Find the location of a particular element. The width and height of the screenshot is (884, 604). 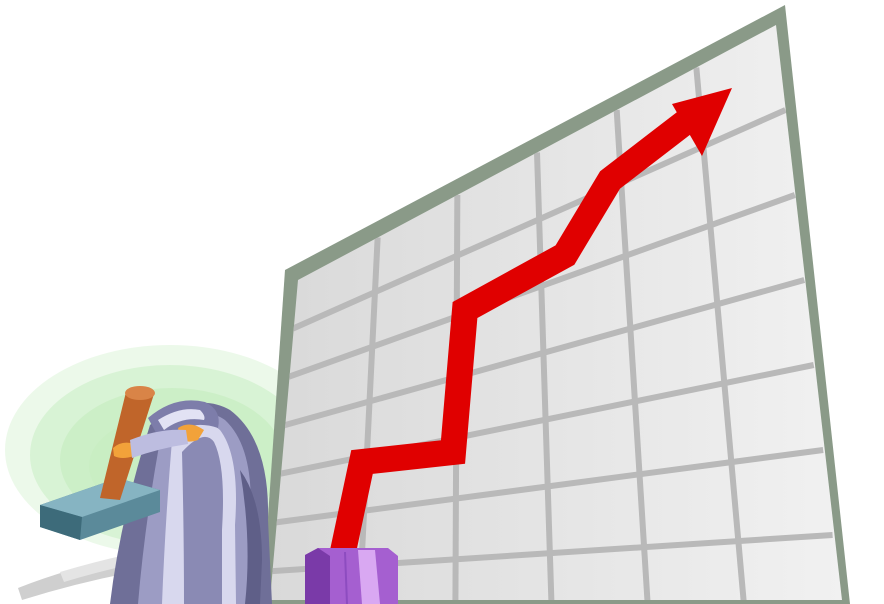

arrow-pedestal is located at coordinates (351, 576).